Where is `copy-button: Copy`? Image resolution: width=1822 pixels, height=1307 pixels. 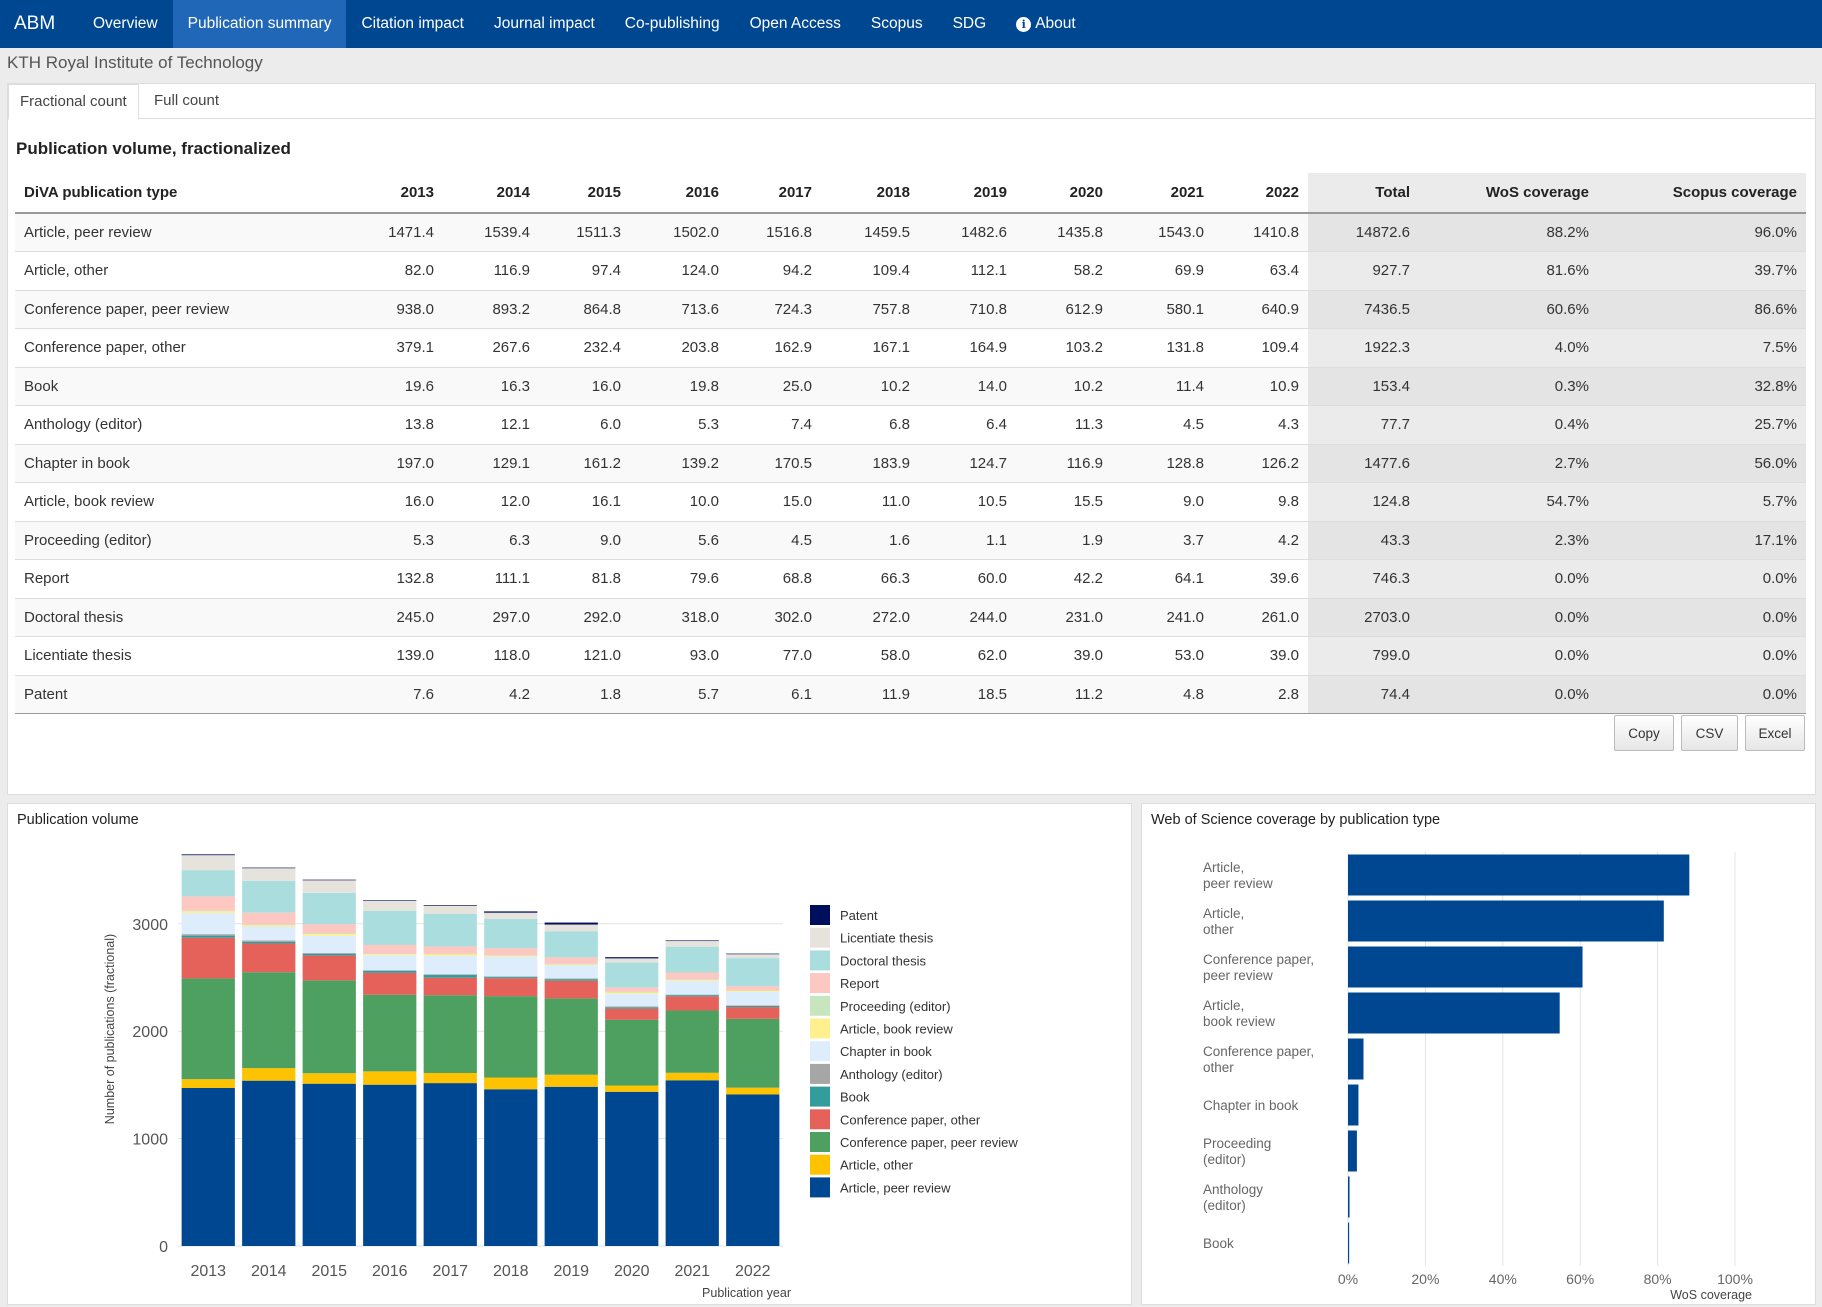
copy-button: Copy is located at coordinates (1644, 733).